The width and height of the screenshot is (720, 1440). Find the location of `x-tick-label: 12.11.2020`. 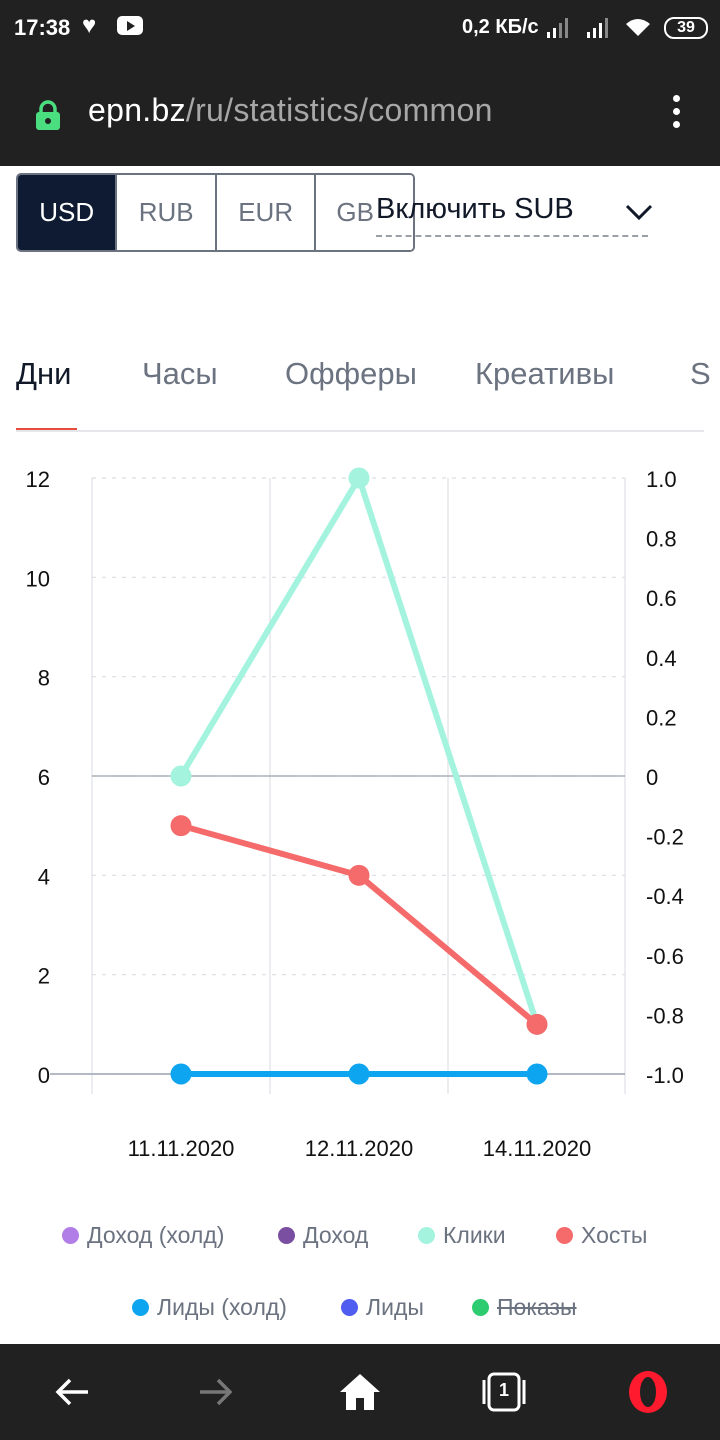

x-tick-label: 12.11.2020 is located at coordinates (359, 1148).